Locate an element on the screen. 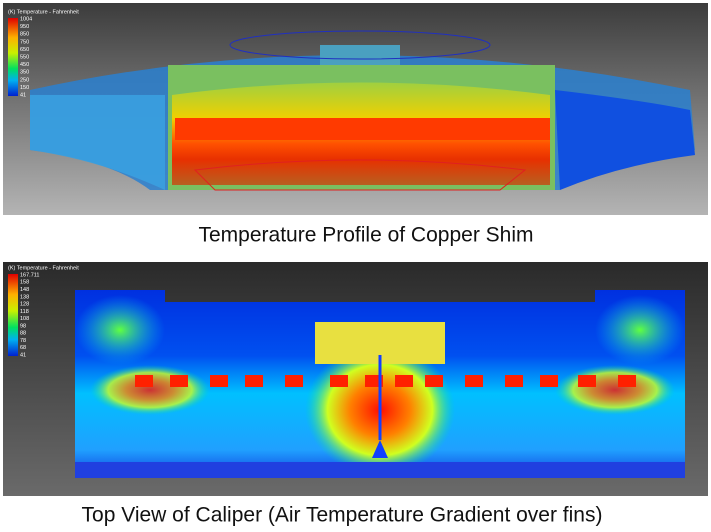 This screenshot has height=532, width=711. legend-label: 118 is located at coordinates (24, 312).